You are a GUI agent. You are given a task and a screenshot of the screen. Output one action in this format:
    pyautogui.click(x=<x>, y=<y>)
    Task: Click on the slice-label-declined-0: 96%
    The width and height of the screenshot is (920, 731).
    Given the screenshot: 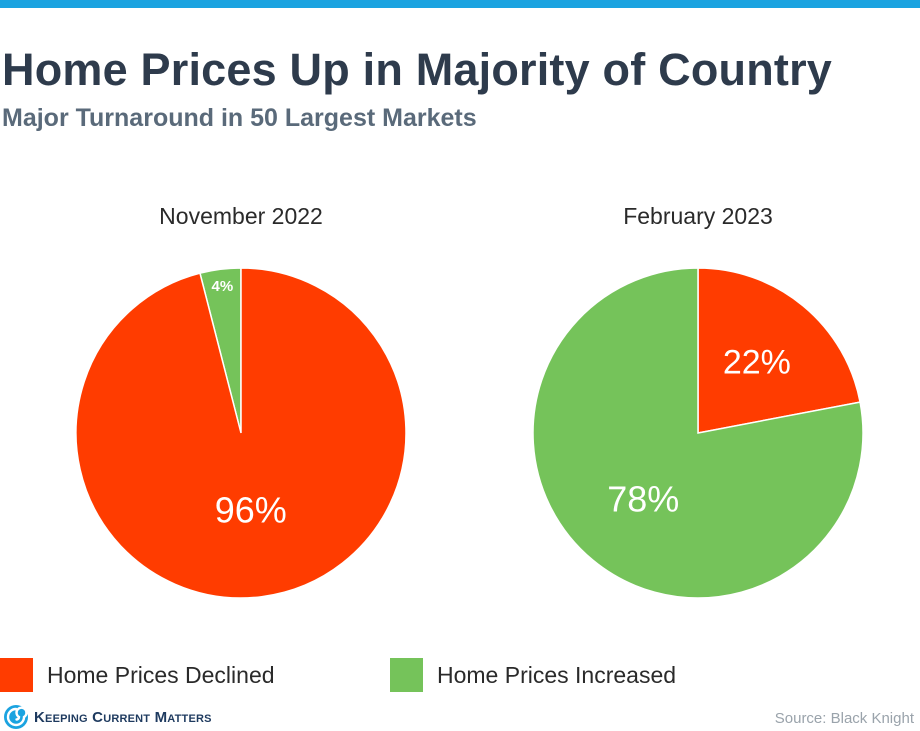 What is the action you would take?
    pyautogui.click(x=251, y=510)
    